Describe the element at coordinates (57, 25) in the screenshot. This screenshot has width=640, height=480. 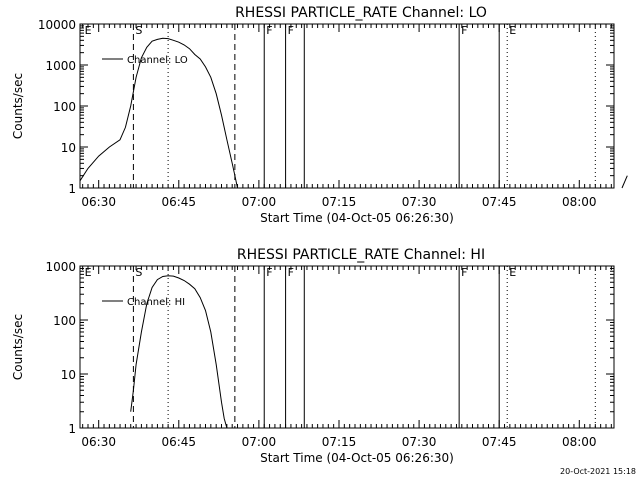
I see `y-tick-label: 10000` at that location.